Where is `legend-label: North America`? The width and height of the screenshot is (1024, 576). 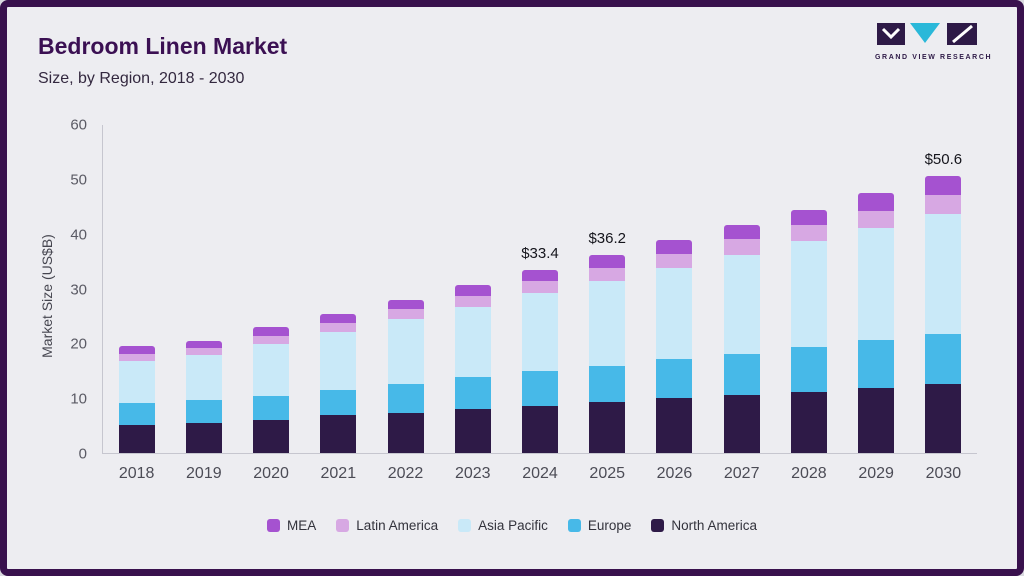 legend-label: North America is located at coordinates (714, 525).